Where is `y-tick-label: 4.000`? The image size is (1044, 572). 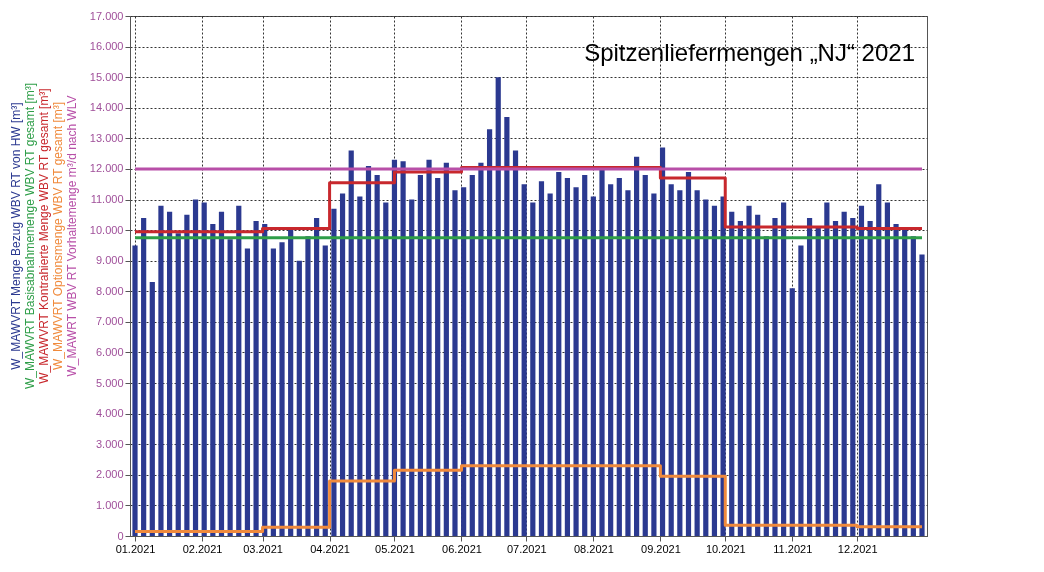
y-tick-label: 4.000 is located at coordinates (109, 413).